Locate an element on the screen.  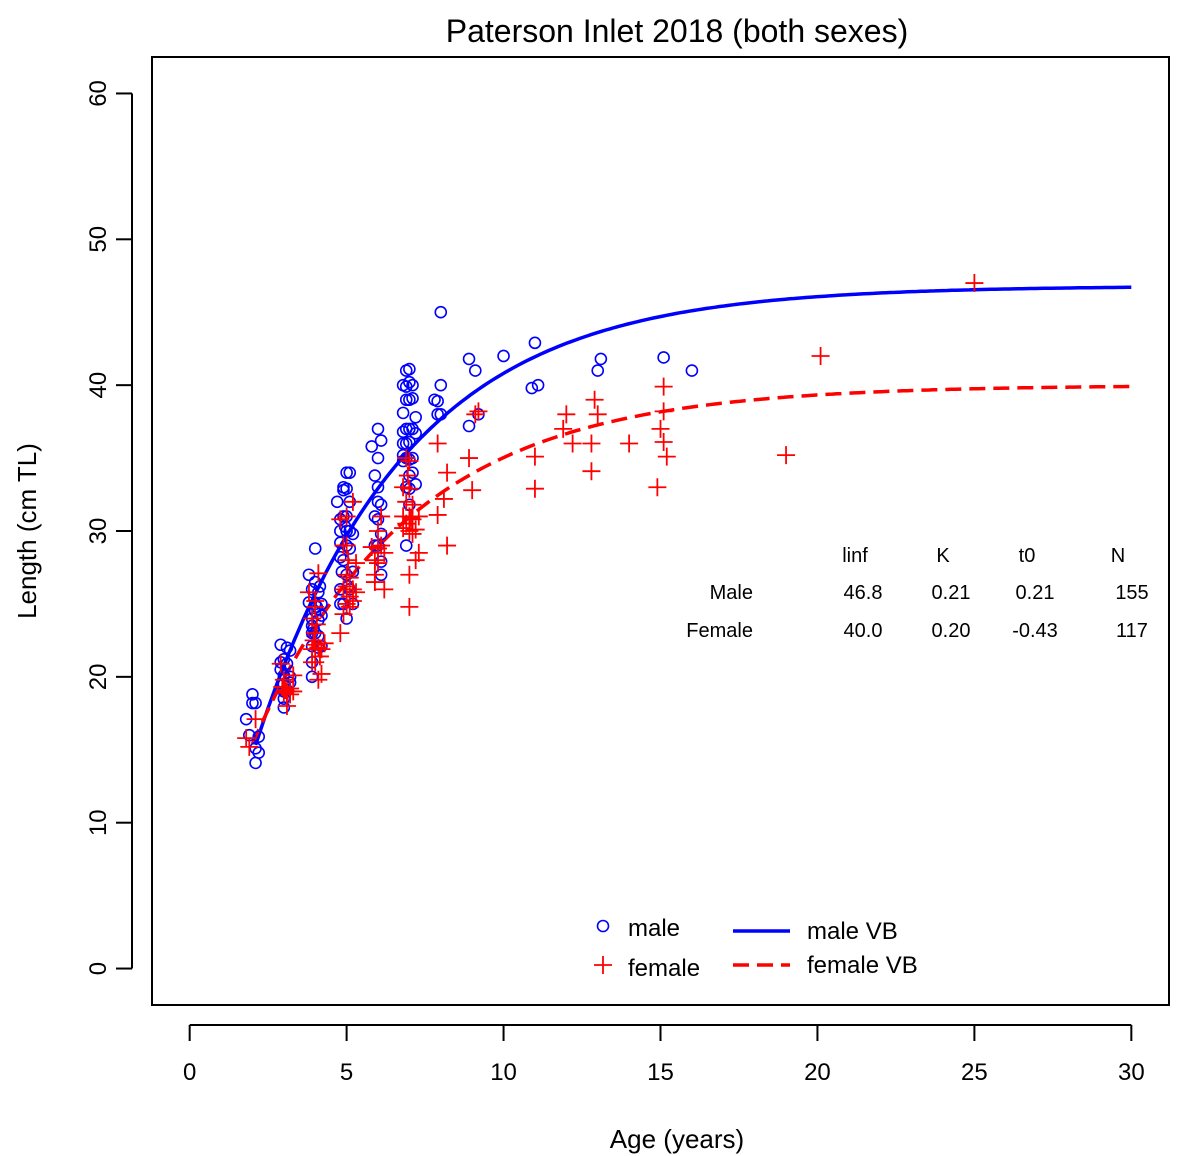
table-header: linf is located at coordinates (855, 556).